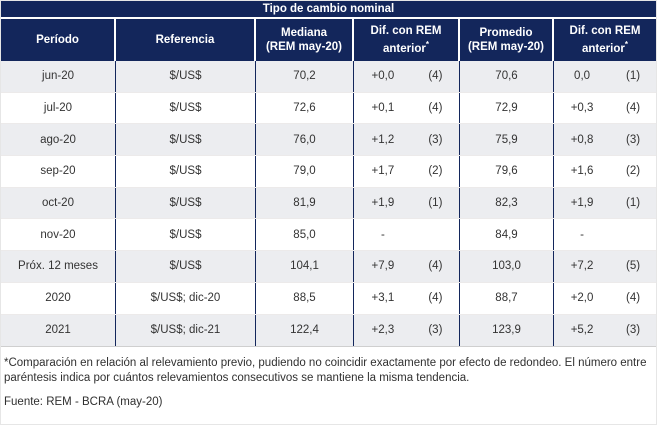  Describe the element at coordinates (507, 203) in the screenshot. I see `cell-promedio: 82,3` at that location.